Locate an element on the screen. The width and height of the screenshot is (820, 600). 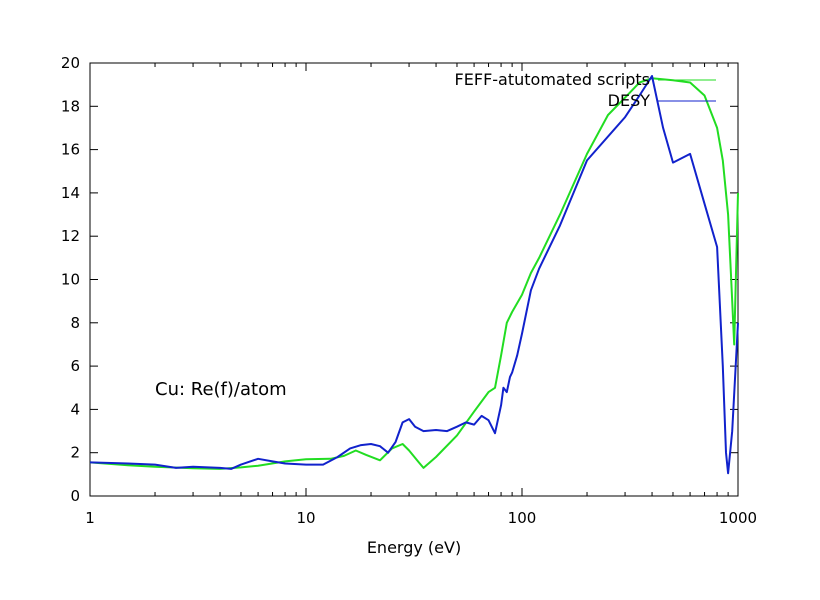
x-axis-label: Energy (eV) is located at coordinates (414, 547).